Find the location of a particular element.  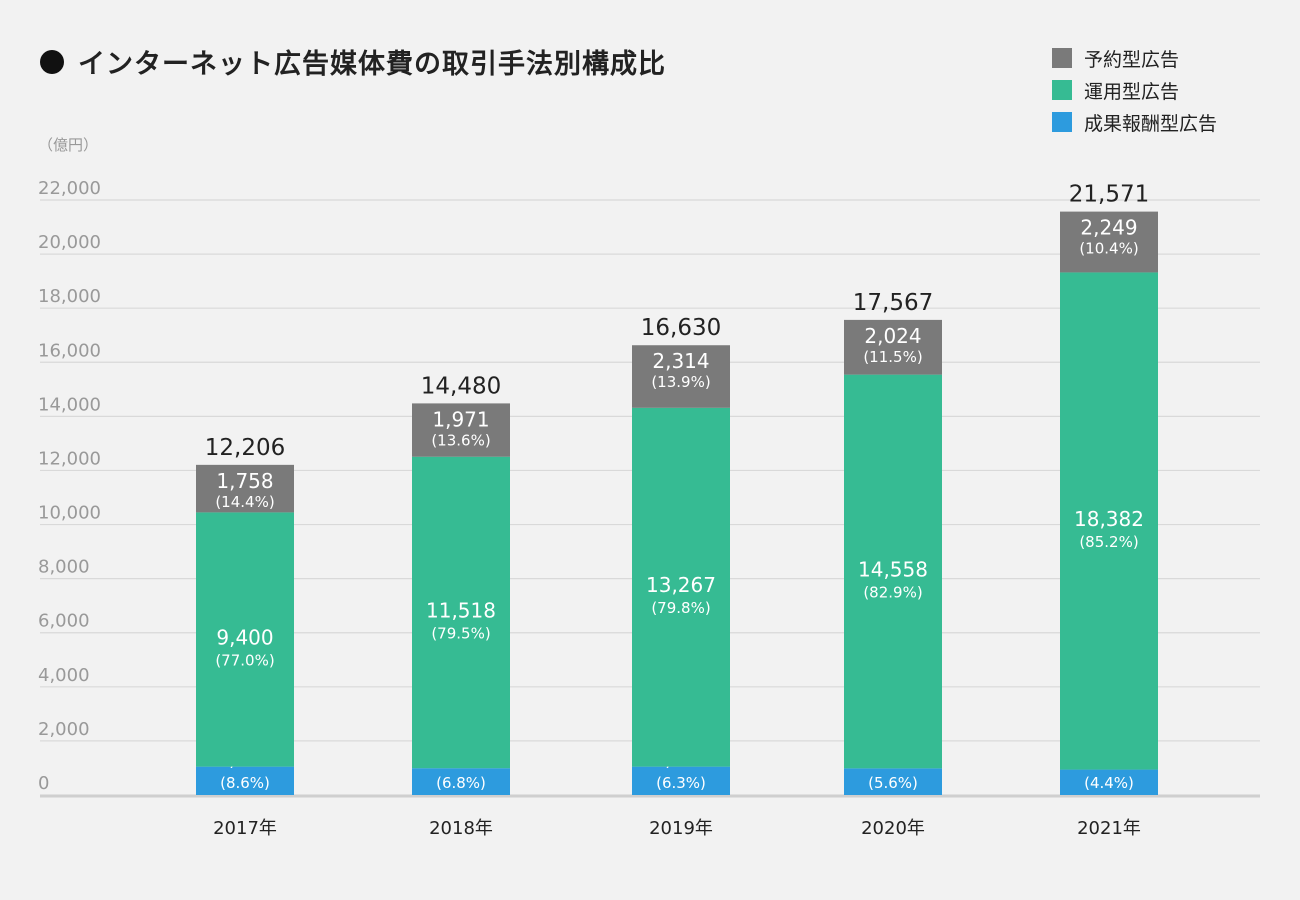

x-tick-label: 2020年 is located at coordinates (893, 828).